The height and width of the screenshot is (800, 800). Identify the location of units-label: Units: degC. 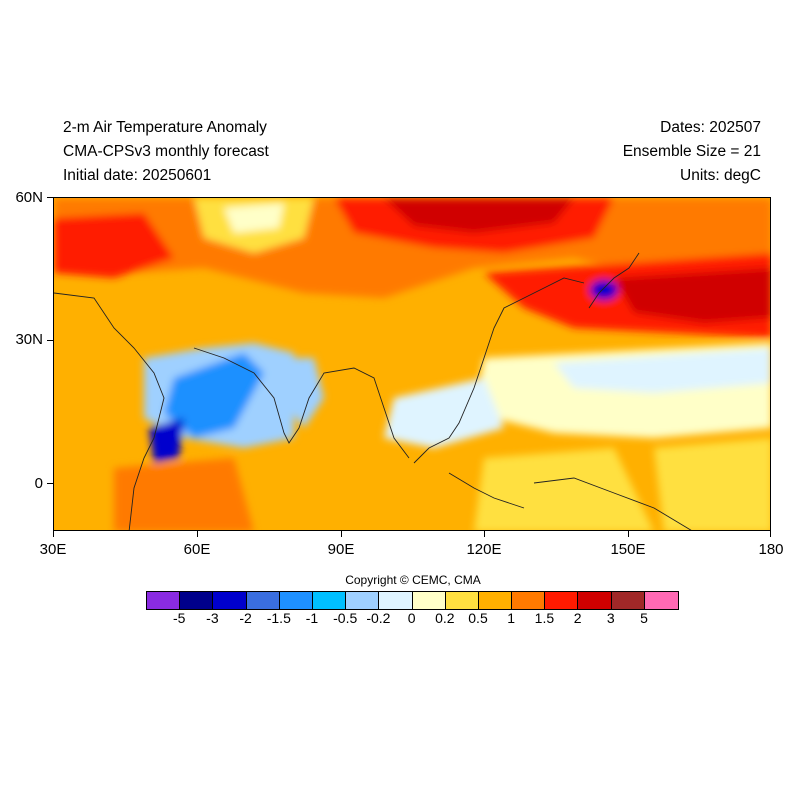
(720, 175).